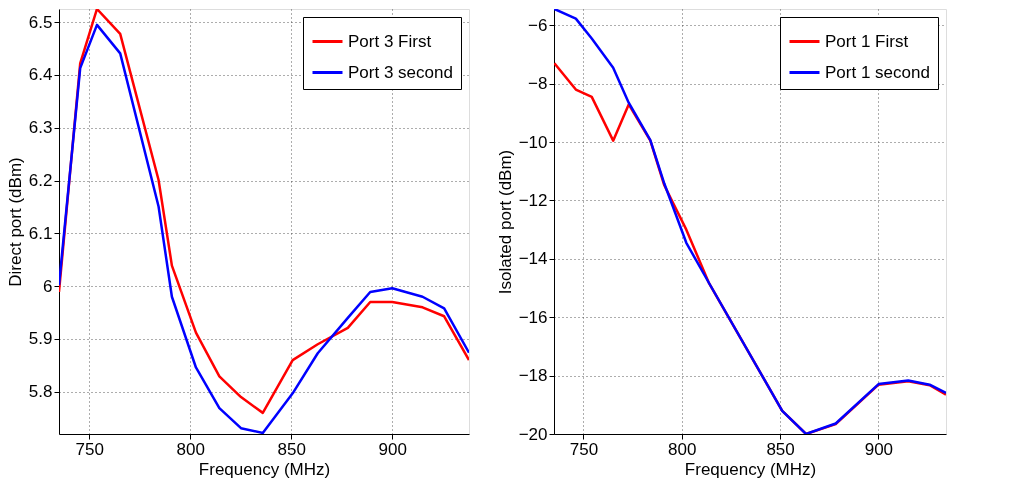 The width and height of the screenshot is (1033, 498). What do you see at coordinates (390, 41) in the screenshot?
I see `legend-label: Port 3 First` at bounding box center [390, 41].